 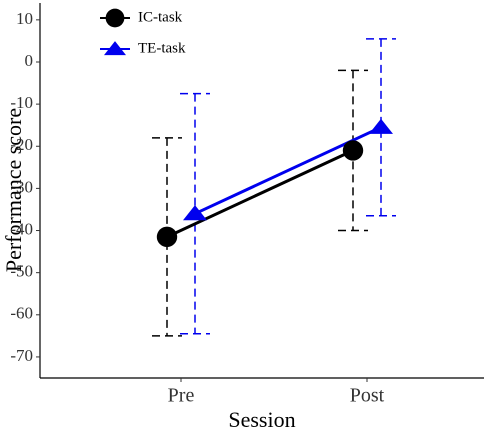 What do you see at coordinates (21, 186) in the screenshot?
I see `y-tick-label: -30` at bounding box center [21, 186].